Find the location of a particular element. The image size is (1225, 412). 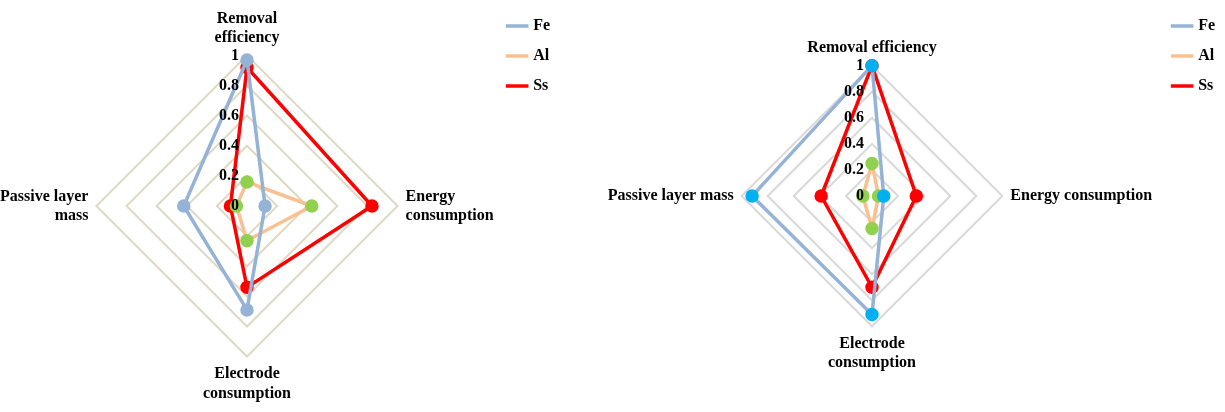

y-tick-label: 0.2 is located at coordinates (854, 169).